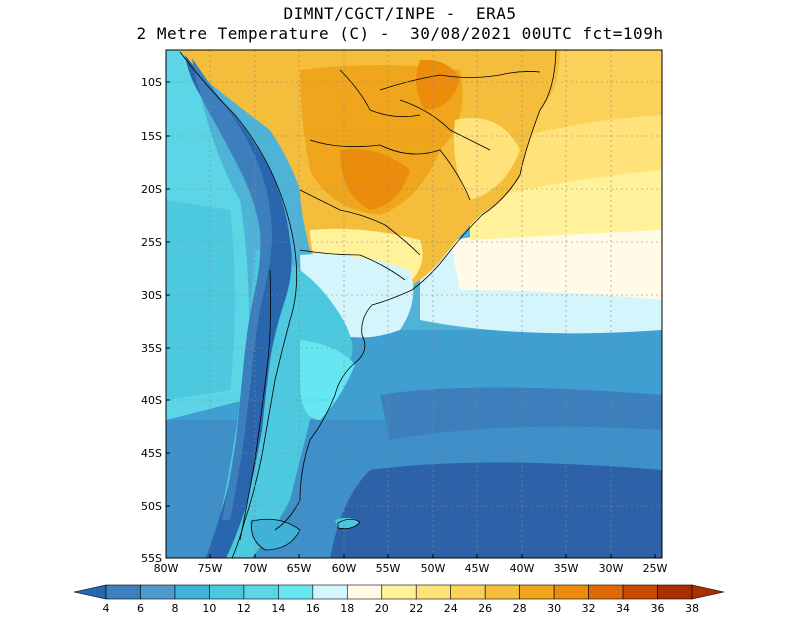 The width and height of the screenshot is (800, 618). I want to click on colorbar-label-22: 22, so click(416, 608).